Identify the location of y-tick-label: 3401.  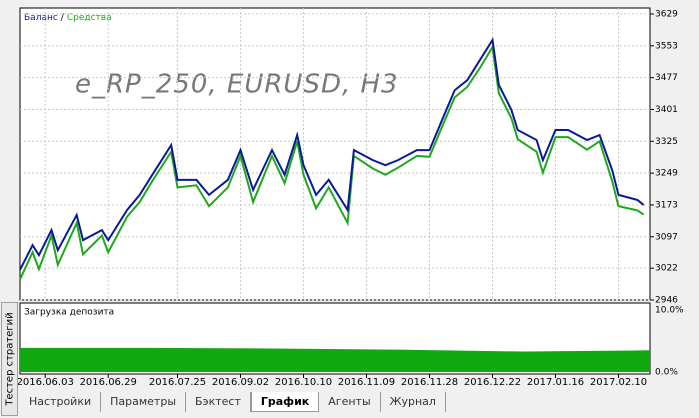
(666, 110).